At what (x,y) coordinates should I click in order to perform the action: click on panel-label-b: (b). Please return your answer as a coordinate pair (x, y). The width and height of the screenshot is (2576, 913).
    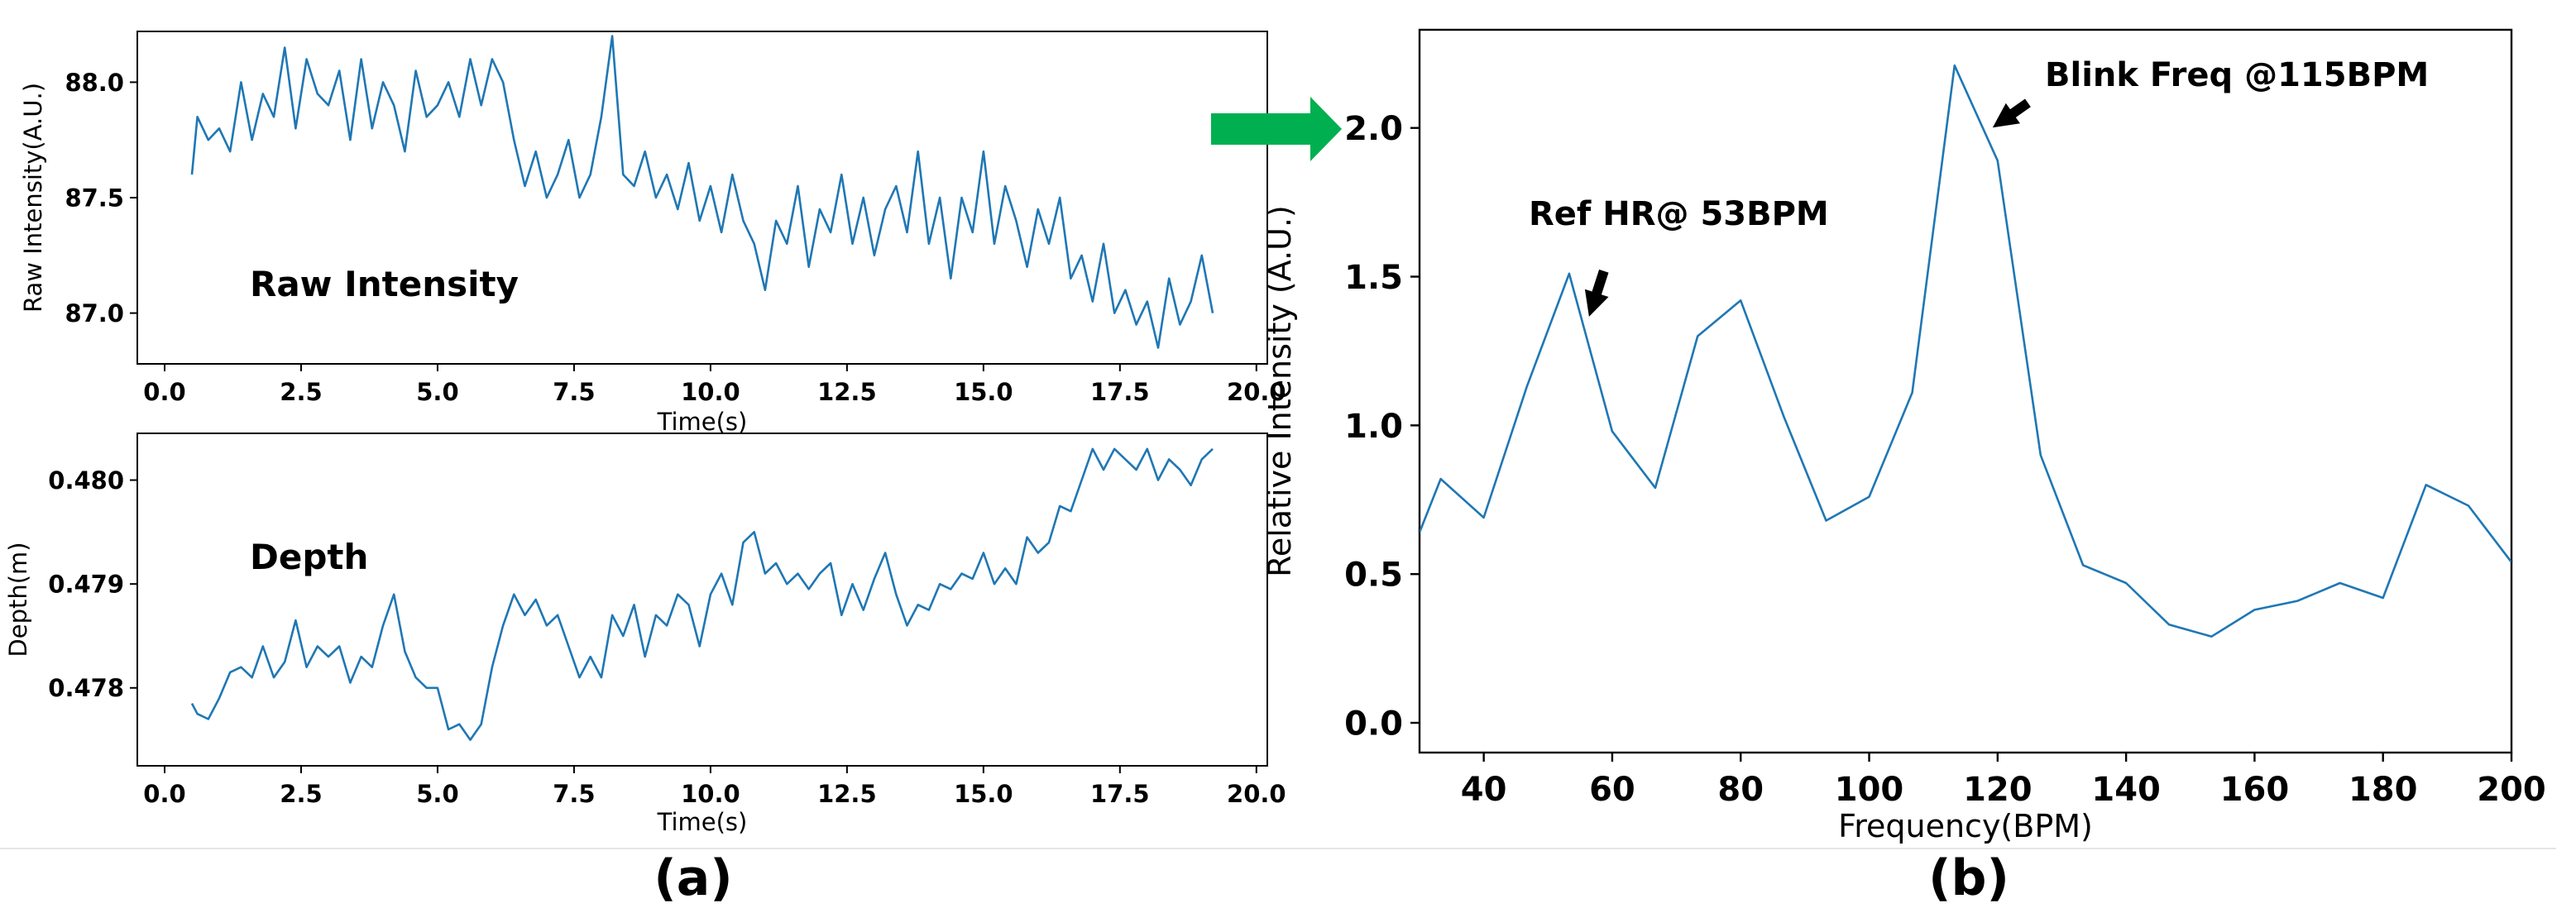
    Looking at the image, I should click on (1968, 878).